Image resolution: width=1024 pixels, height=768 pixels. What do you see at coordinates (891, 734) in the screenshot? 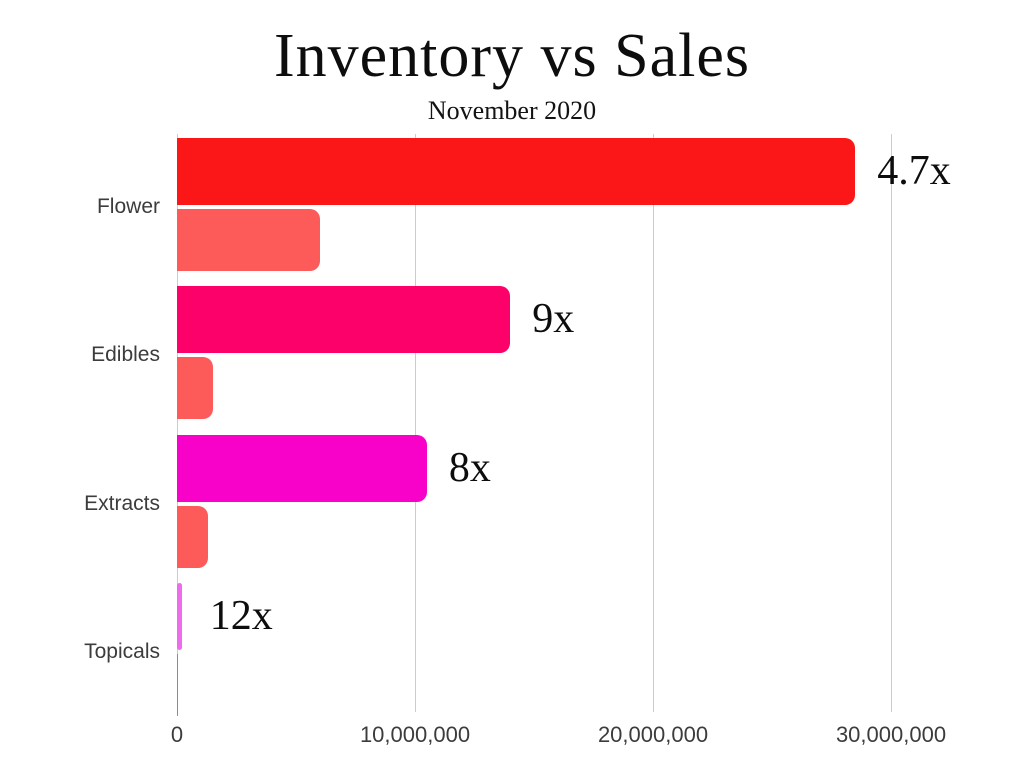
I see `x-tick-label: 30,000,000` at bounding box center [891, 734].